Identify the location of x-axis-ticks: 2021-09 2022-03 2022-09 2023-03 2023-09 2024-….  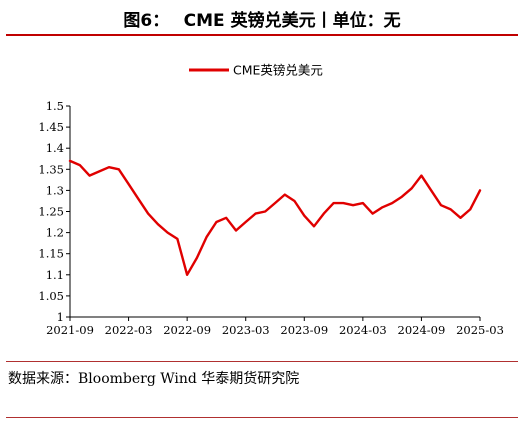
(275, 327).